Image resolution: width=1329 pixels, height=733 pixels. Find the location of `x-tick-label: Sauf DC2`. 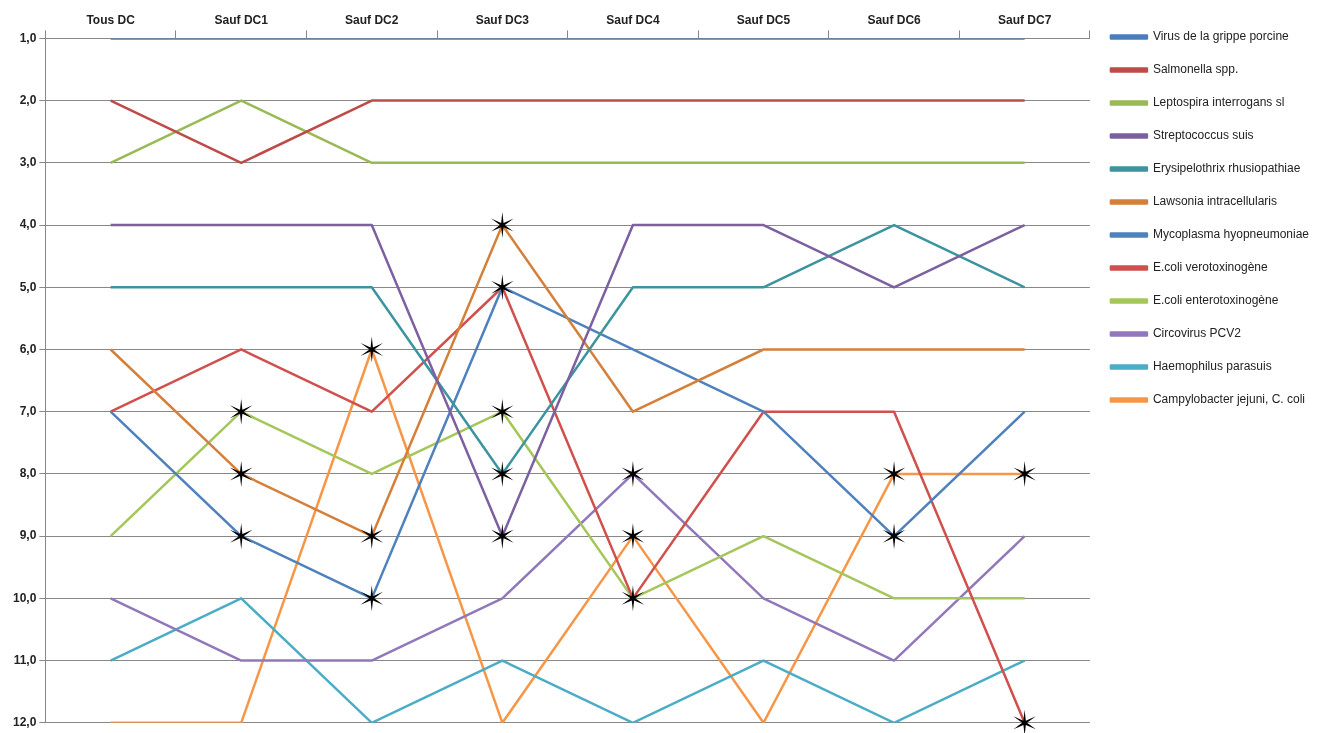

x-tick-label: Sauf DC2 is located at coordinates (372, 19).